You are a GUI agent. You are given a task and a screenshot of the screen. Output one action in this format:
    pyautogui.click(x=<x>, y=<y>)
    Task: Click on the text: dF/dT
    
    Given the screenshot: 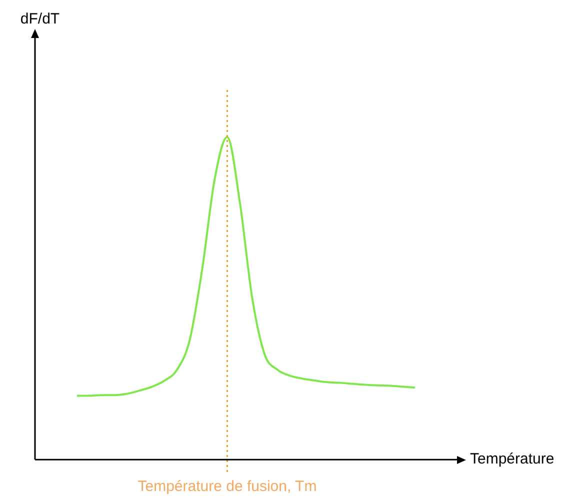 What is the action you would take?
    pyautogui.click(x=40, y=19)
    